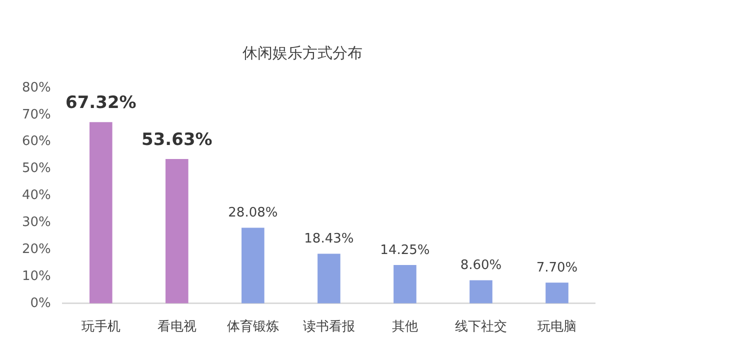 The width and height of the screenshot is (735, 356). Describe the element at coordinates (36, 114) in the screenshot. I see `y-tick-label: 70%` at that location.